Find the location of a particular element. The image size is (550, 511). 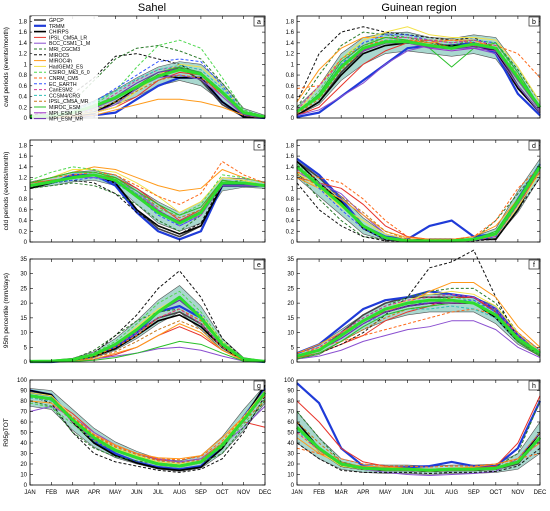

series-line-bcc-csm1-1-m is located at coordinates (418, 340).